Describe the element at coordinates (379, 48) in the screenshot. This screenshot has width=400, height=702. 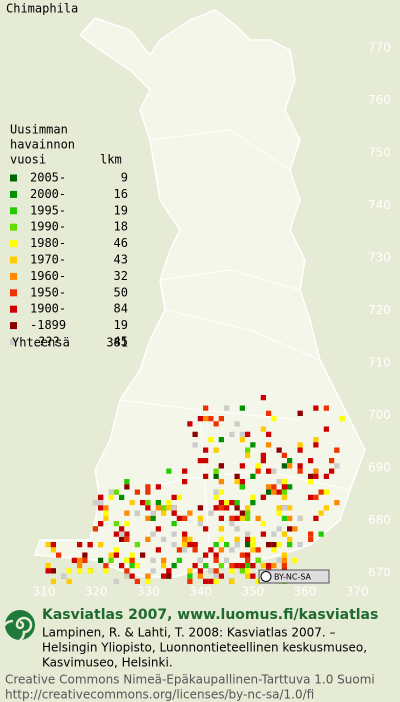
I see `y-coordinate-label: 770` at that location.